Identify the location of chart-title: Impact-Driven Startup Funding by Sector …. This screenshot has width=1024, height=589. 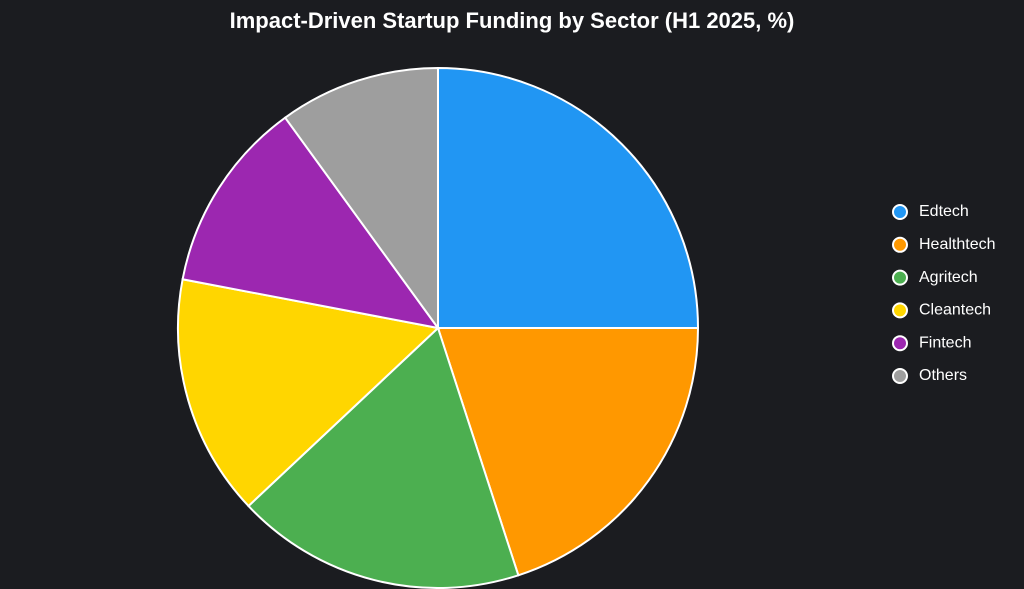
(512, 20).